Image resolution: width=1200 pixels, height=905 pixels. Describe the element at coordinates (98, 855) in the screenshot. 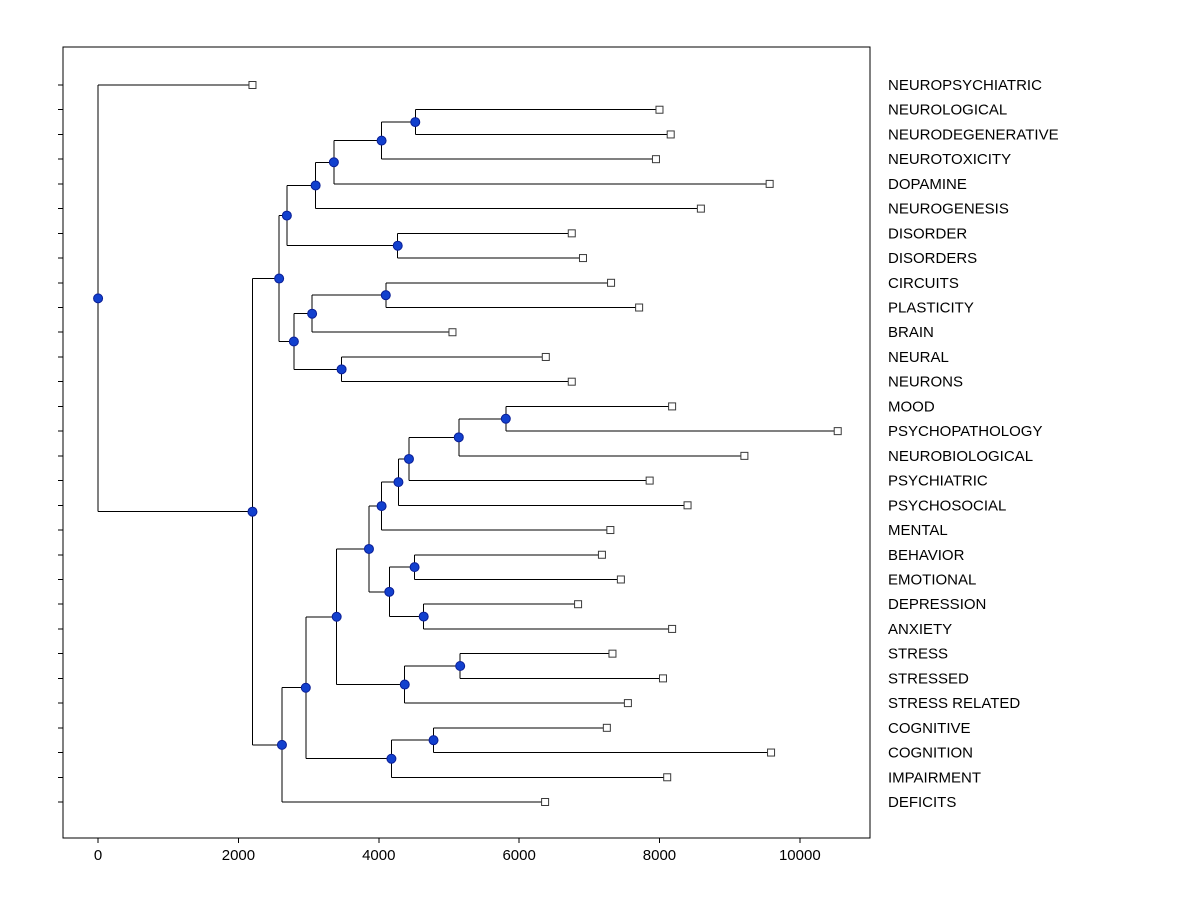

I see `x-tick-label: 0` at that location.